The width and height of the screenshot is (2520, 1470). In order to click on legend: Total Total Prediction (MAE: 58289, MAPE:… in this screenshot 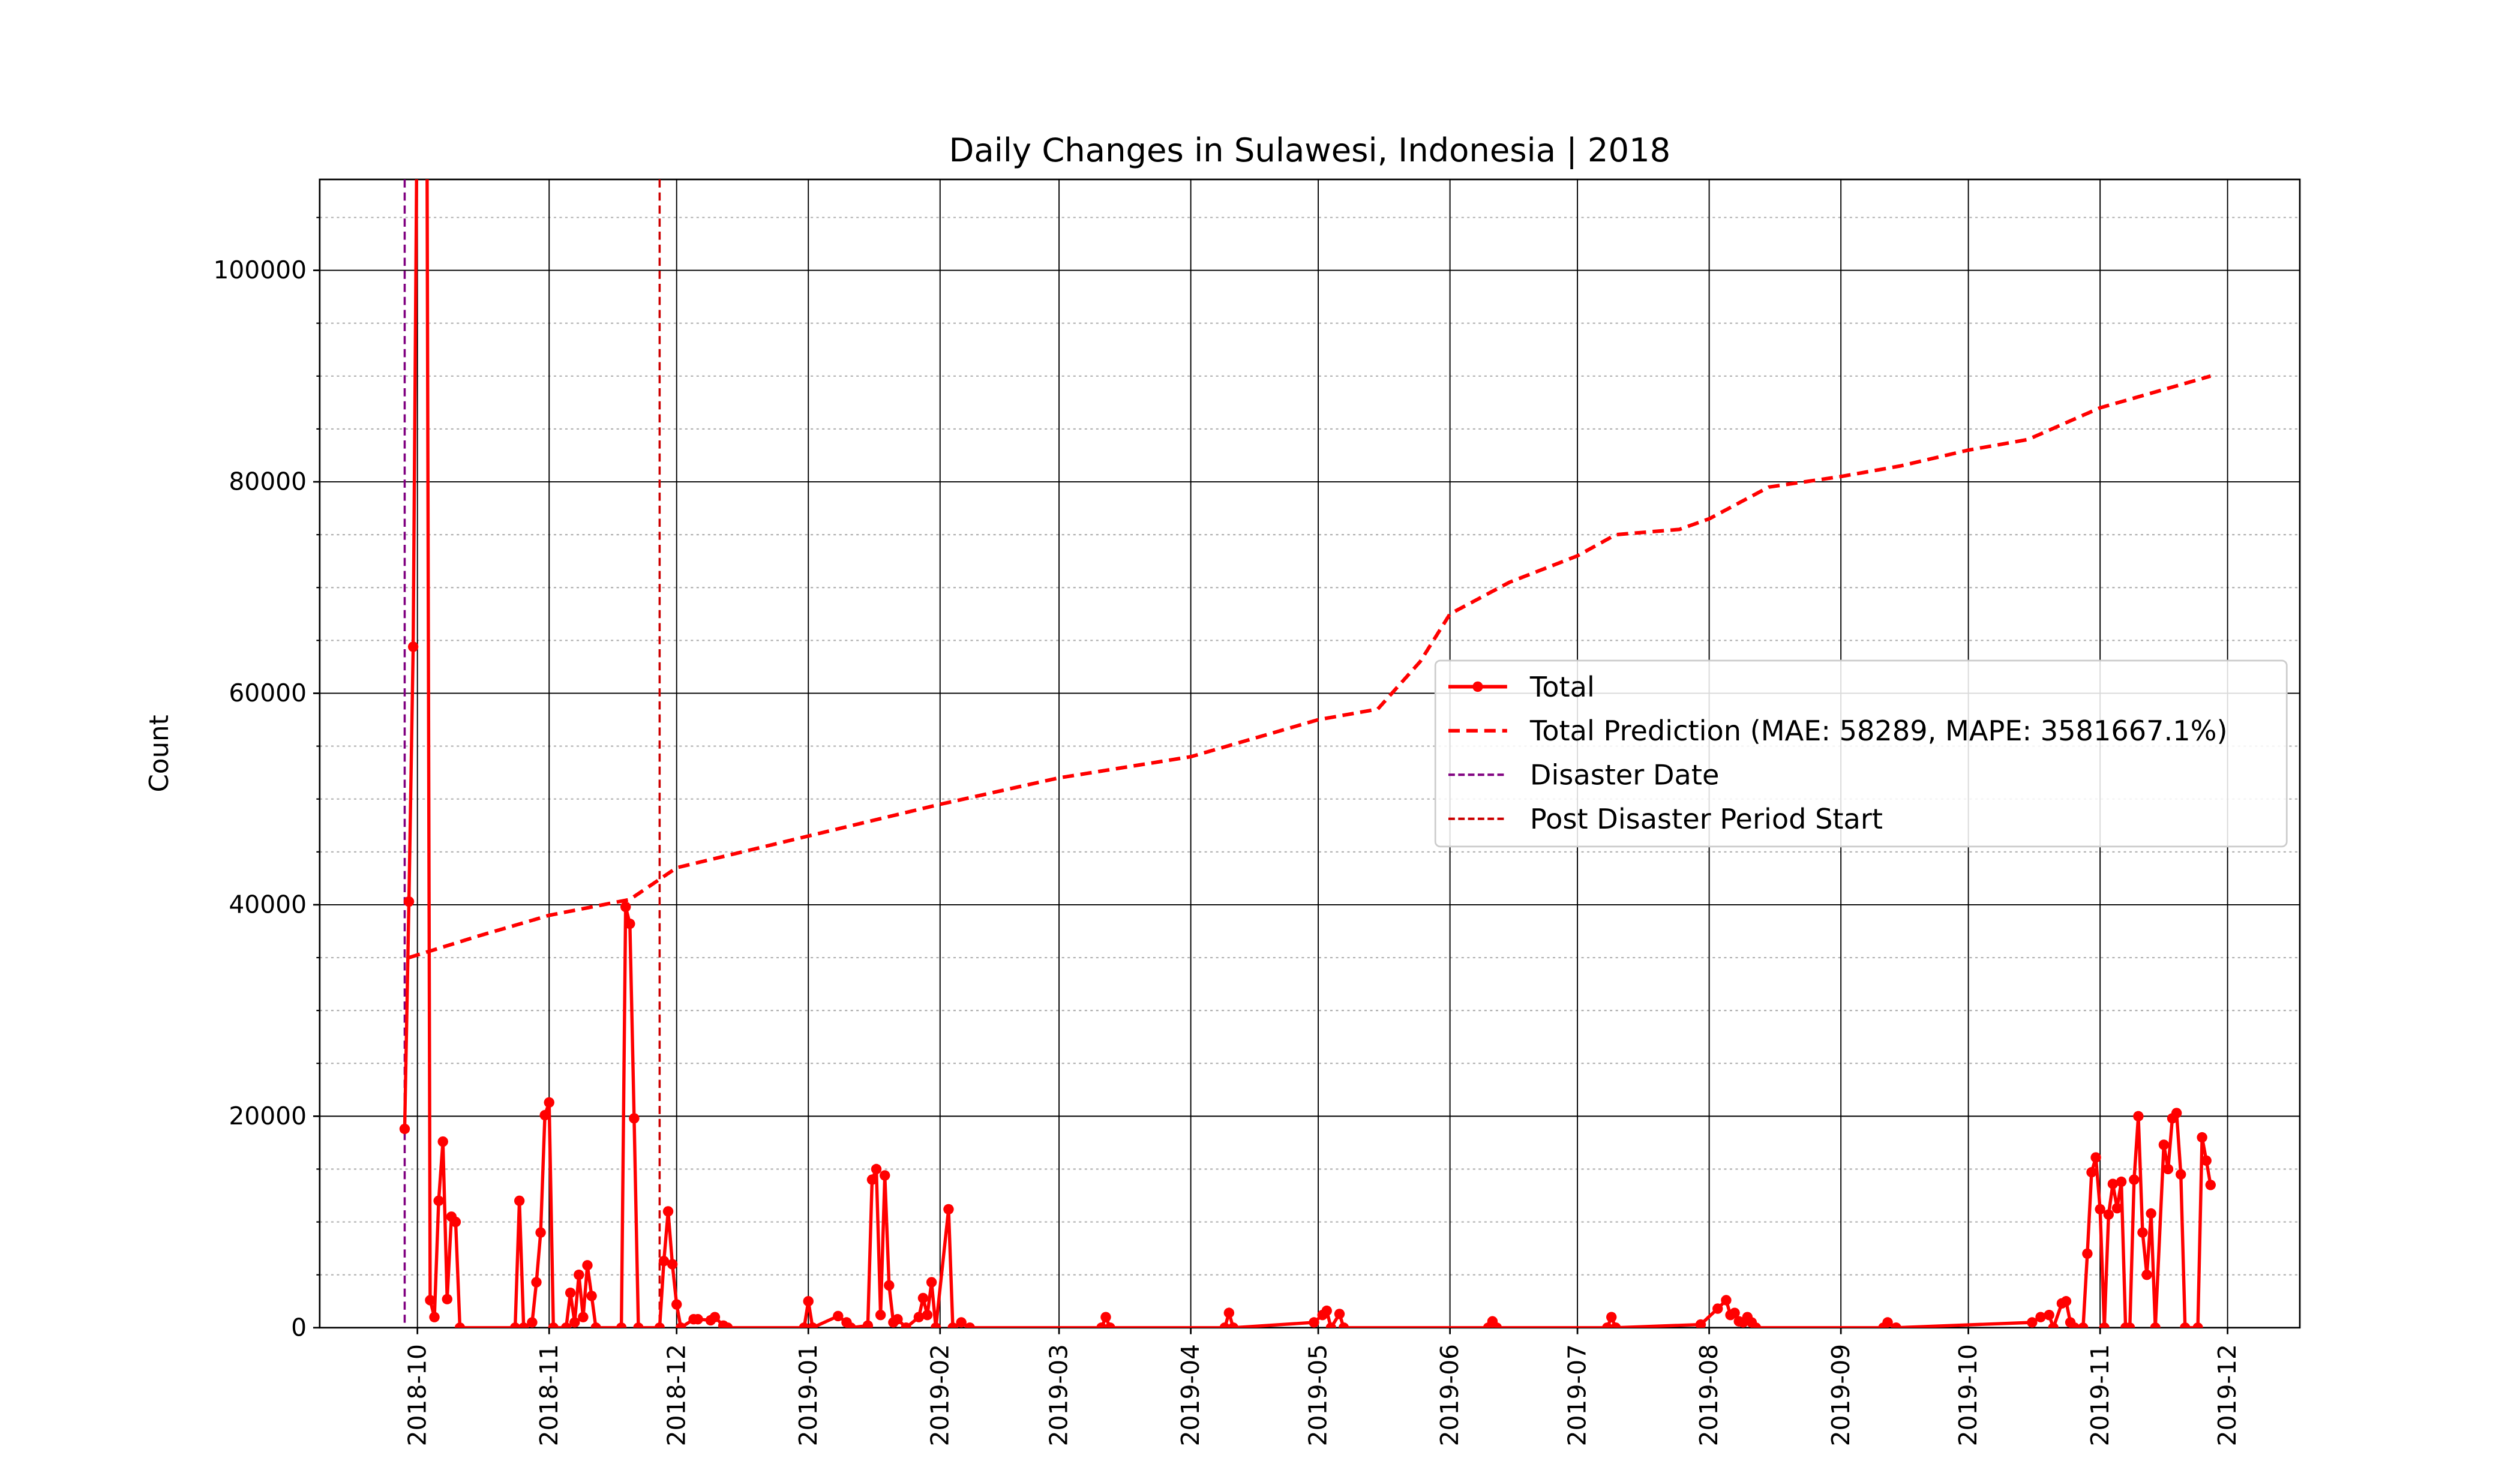, I will do `click(1861, 754)`.